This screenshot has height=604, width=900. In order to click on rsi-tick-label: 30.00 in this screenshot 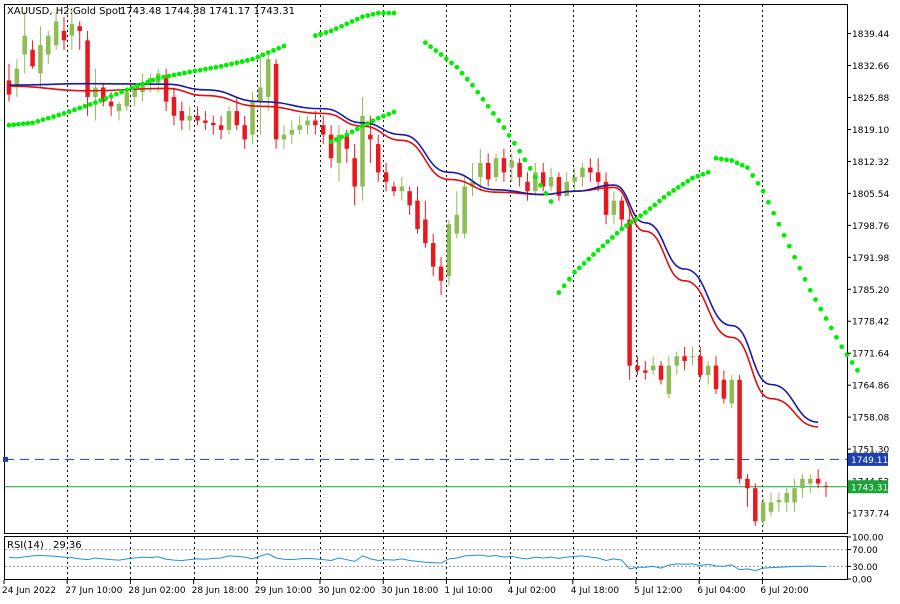, I will do `click(865, 568)`.